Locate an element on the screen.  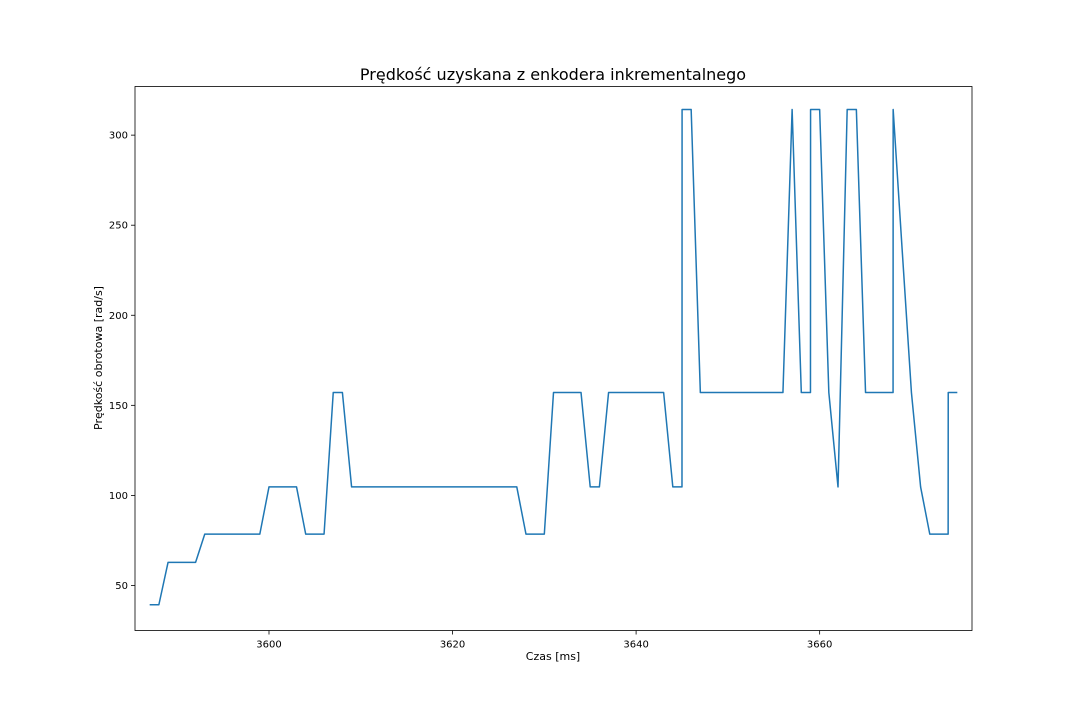
x-tick-label: 3620 is located at coordinates (452, 645).